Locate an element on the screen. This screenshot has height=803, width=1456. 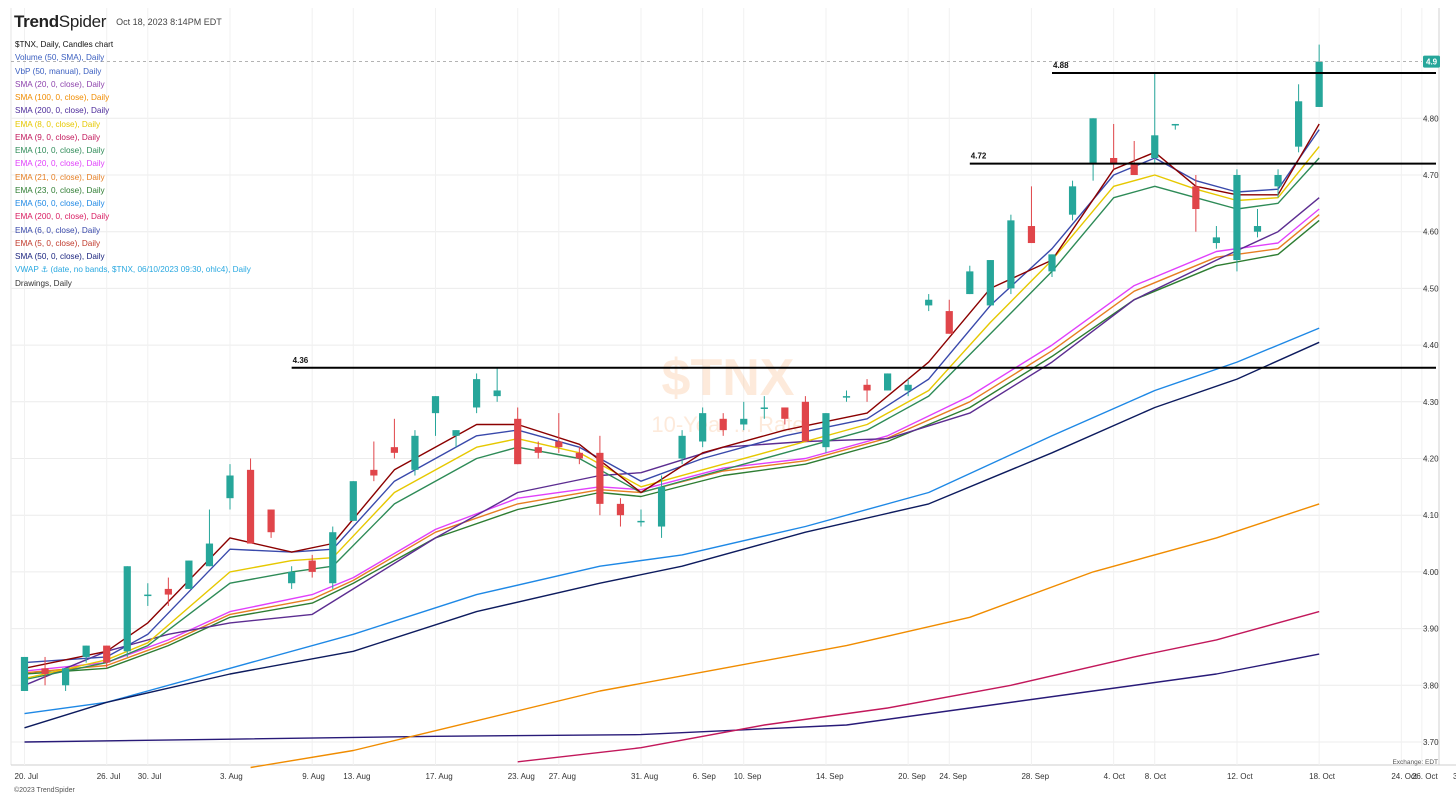
legend-item: SMA (200, 0, close), Daily is located at coordinates (62, 111).